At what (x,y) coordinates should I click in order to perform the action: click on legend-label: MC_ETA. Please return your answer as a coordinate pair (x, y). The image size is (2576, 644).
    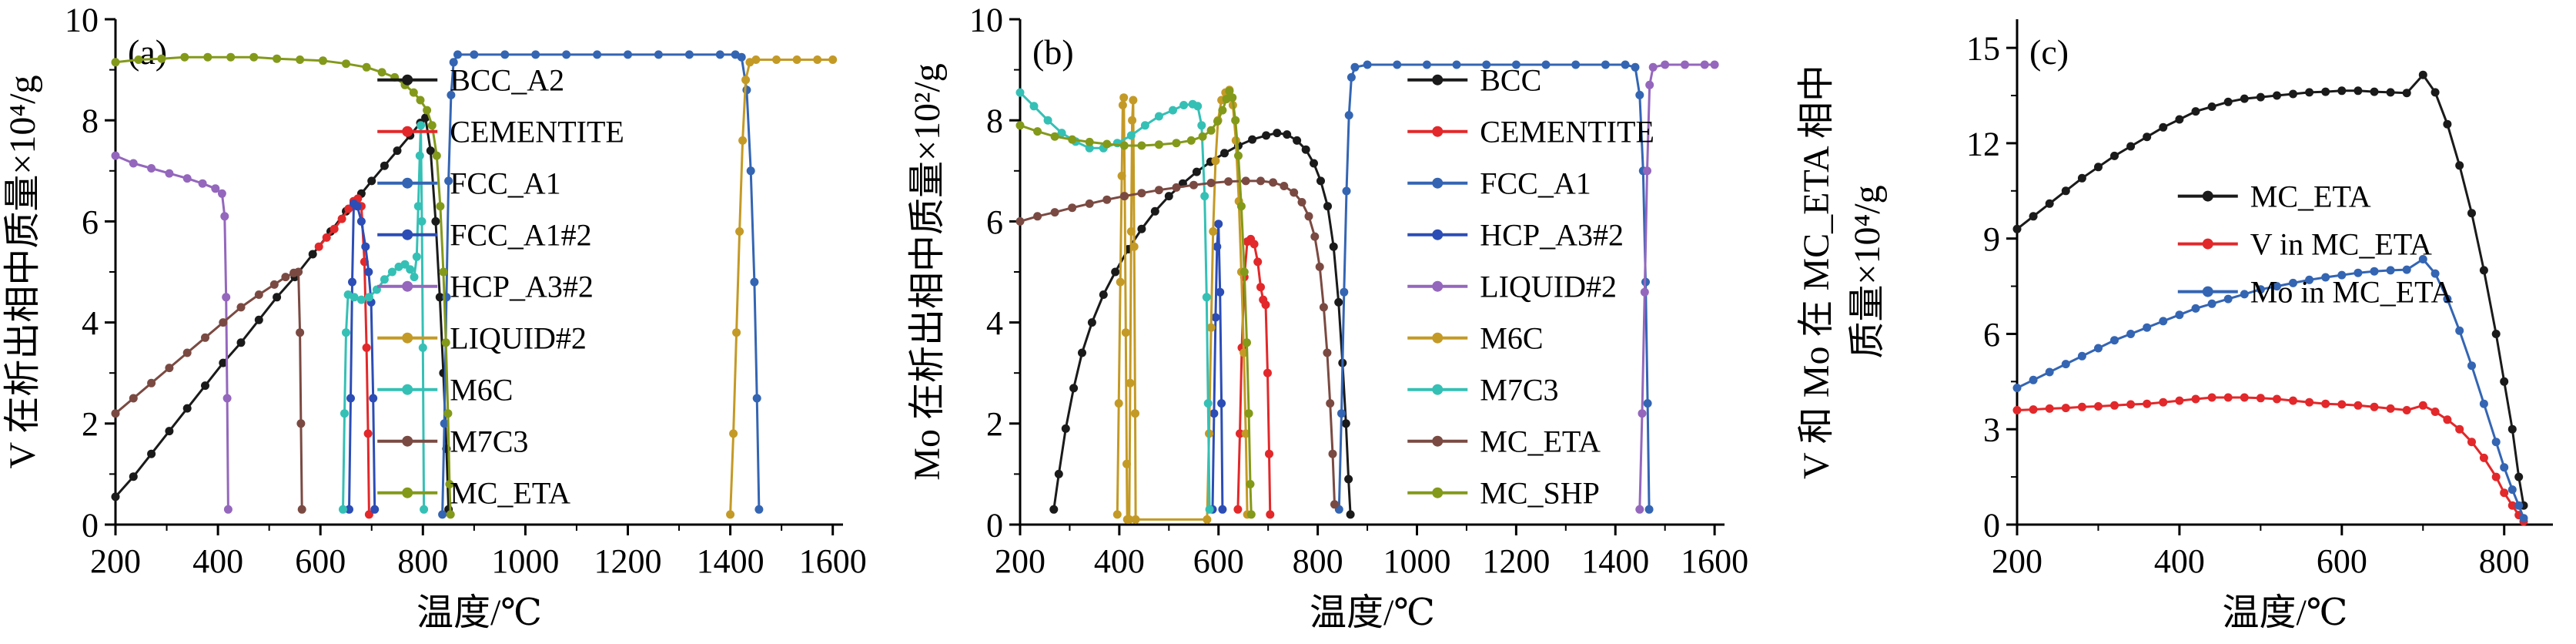
    Looking at the image, I should click on (2310, 196).